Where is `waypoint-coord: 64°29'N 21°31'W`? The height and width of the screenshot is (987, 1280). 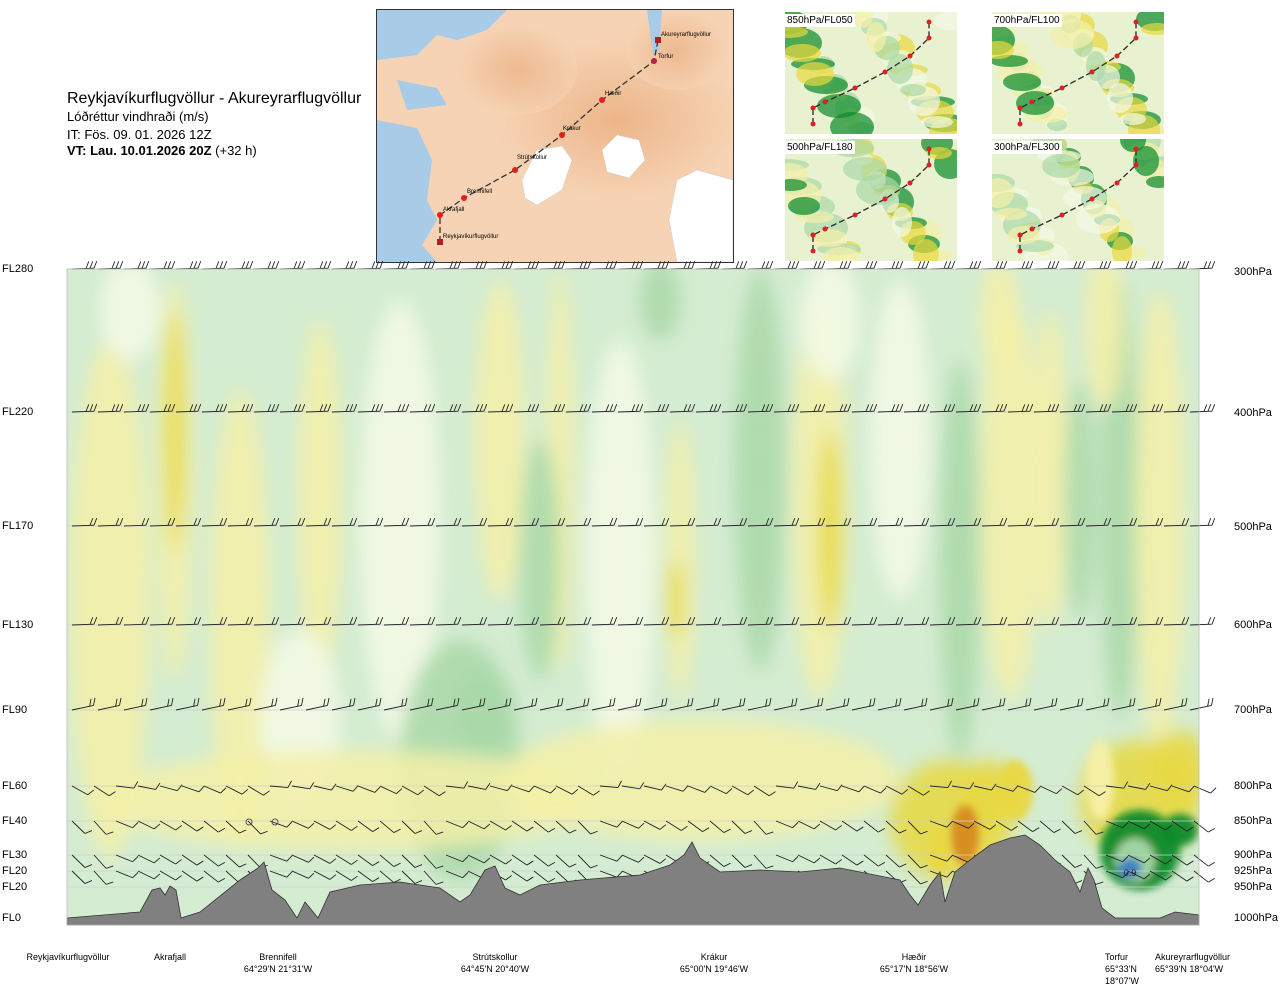
waypoint-coord: 64°29'N 21°31'W is located at coordinates (278, 969).